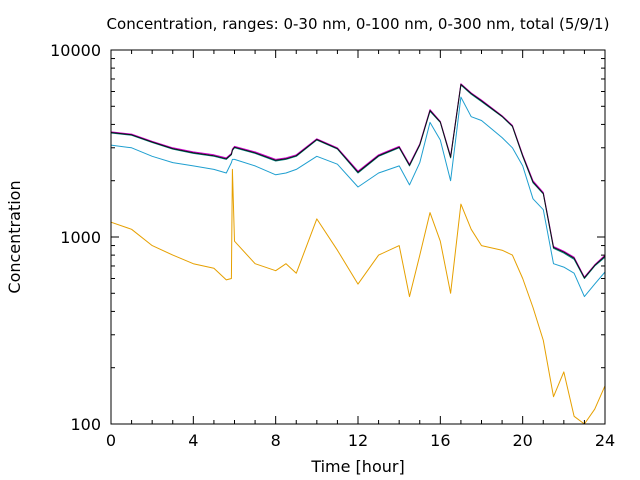  What do you see at coordinates (357, 466) in the screenshot?
I see `x-axis-title: Time [hour]` at bounding box center [357, 466].